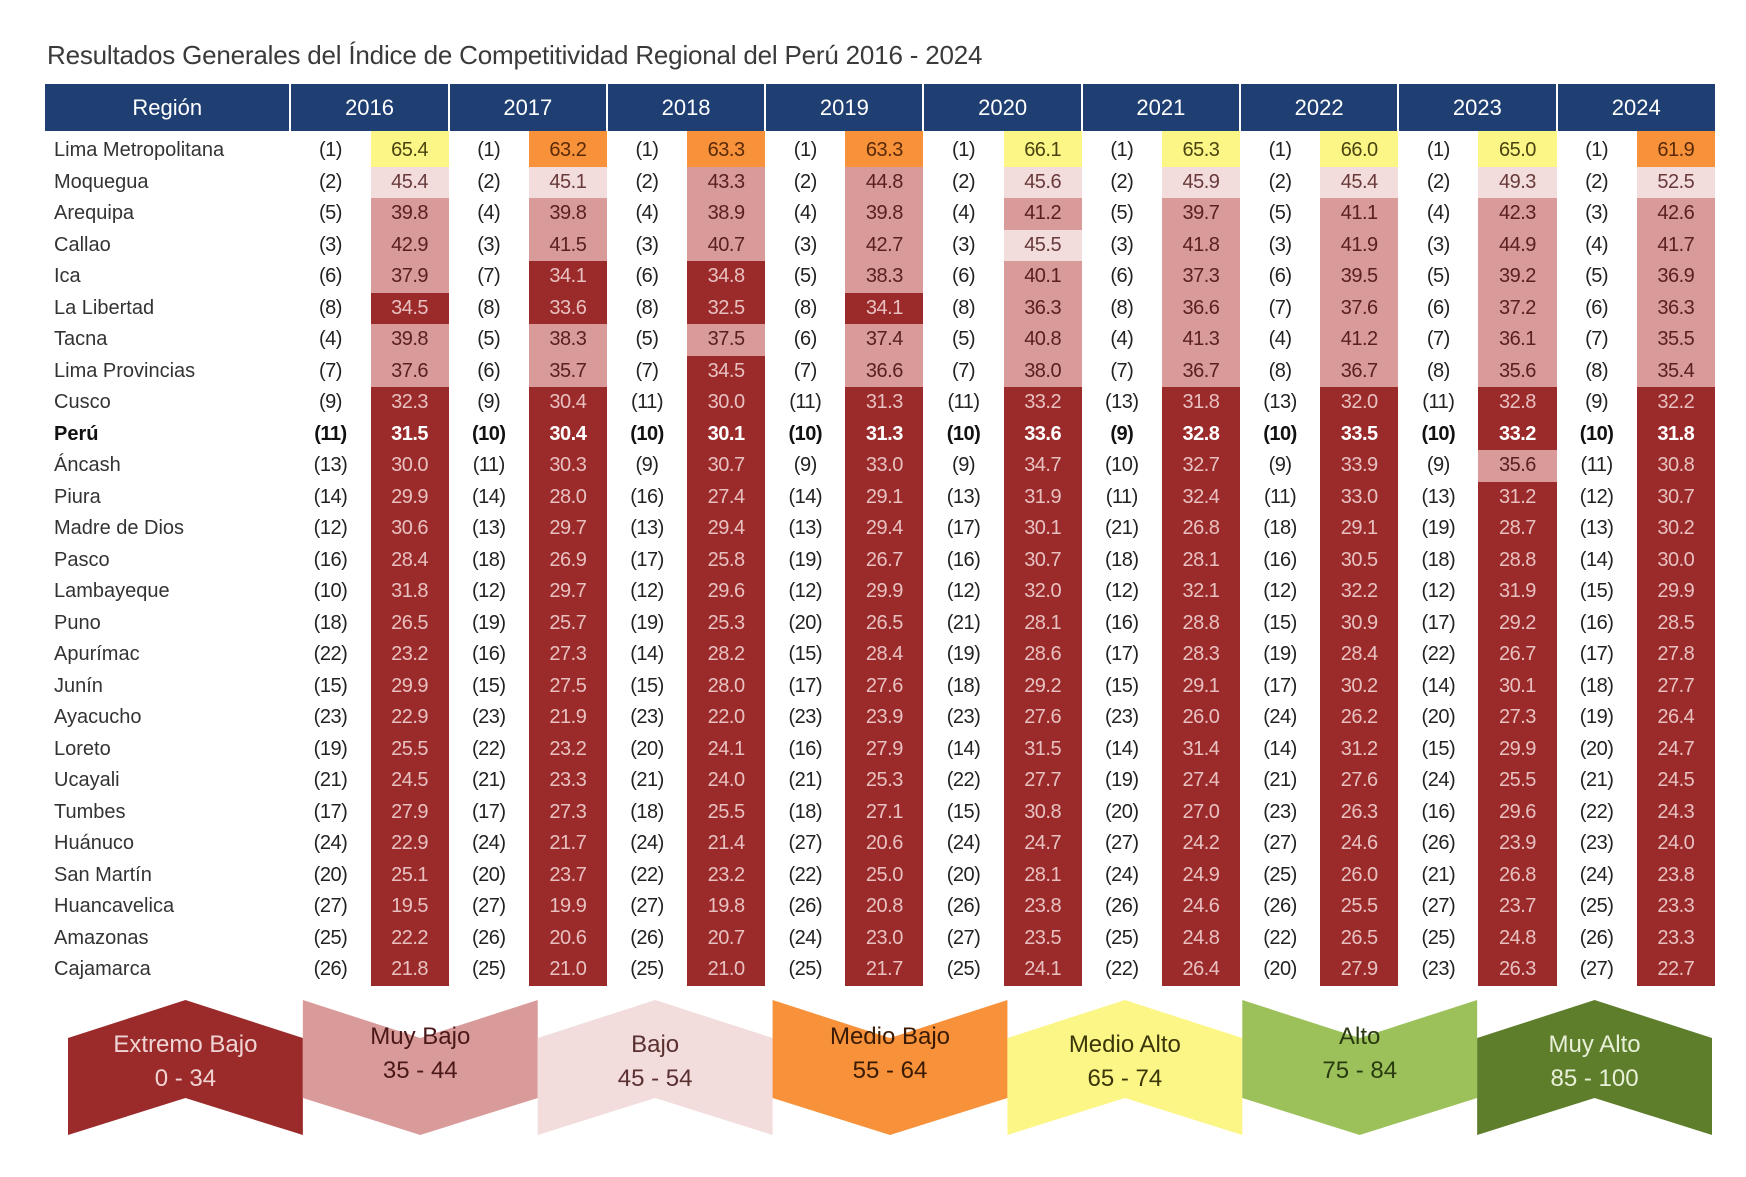  Describe the element at coordinates (1517, 371) in the screenshot. I see `score-cell: 35.6` at that location.